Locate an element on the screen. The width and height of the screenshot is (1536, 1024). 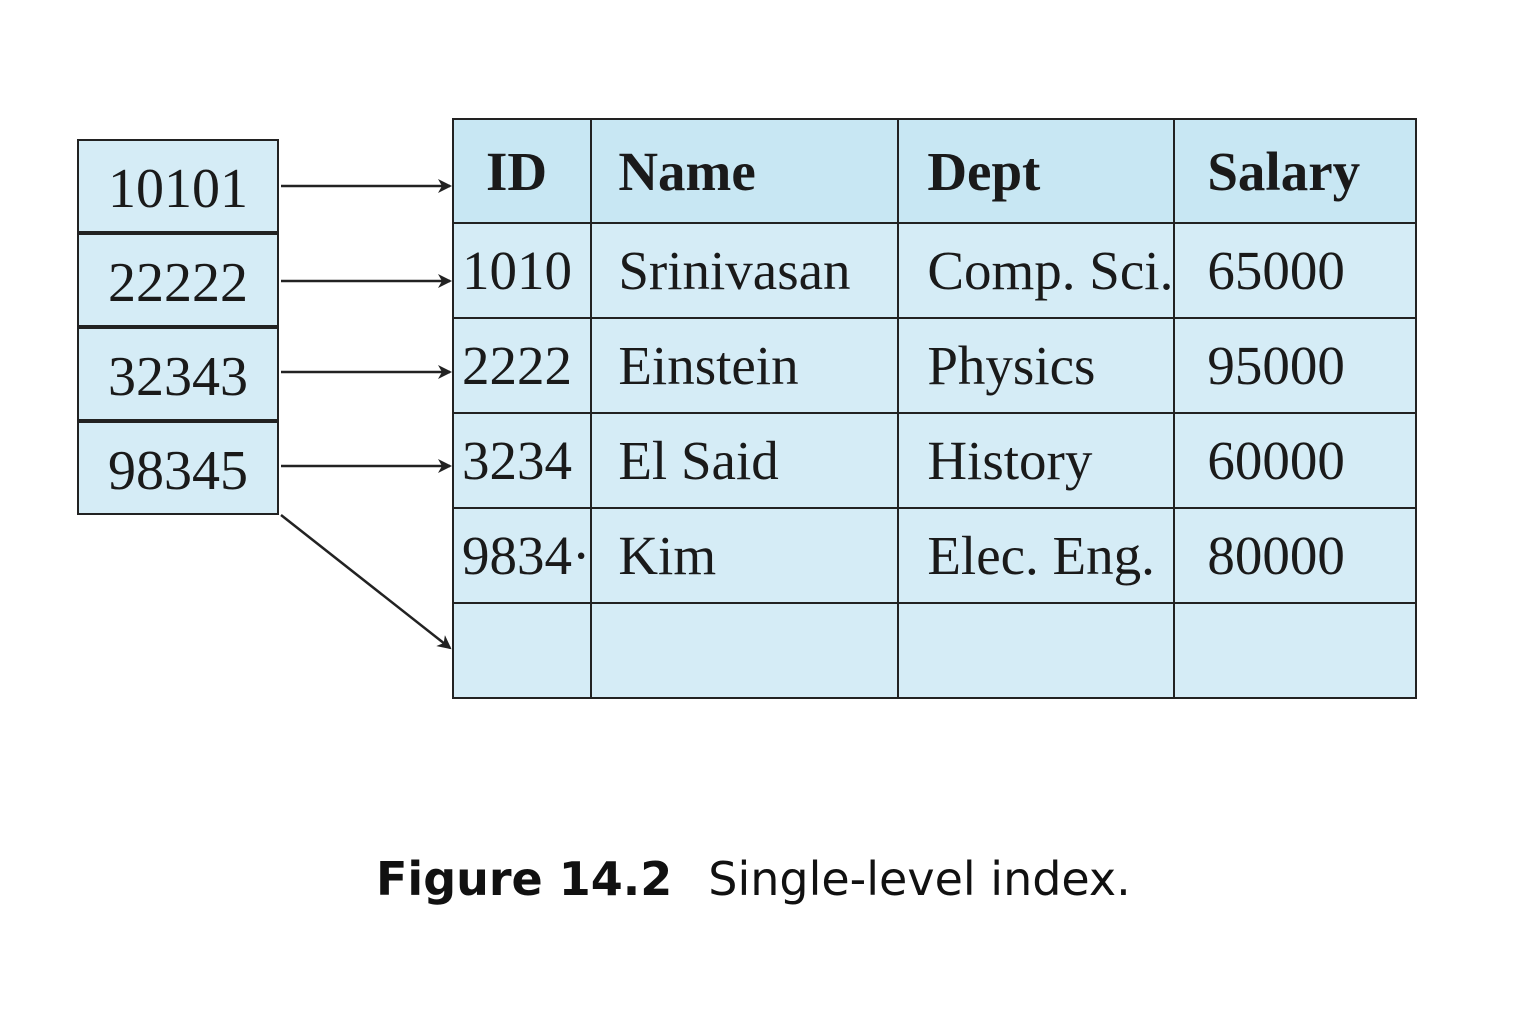
column-header-name: Name is located at coordinates (745, 171).